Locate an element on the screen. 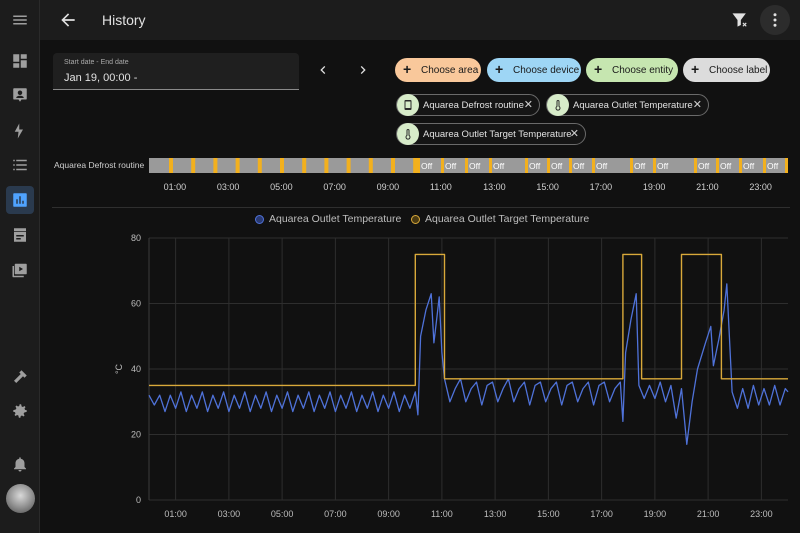  timeline-tick-label: 01:00 is located at coordinates (175, 187).